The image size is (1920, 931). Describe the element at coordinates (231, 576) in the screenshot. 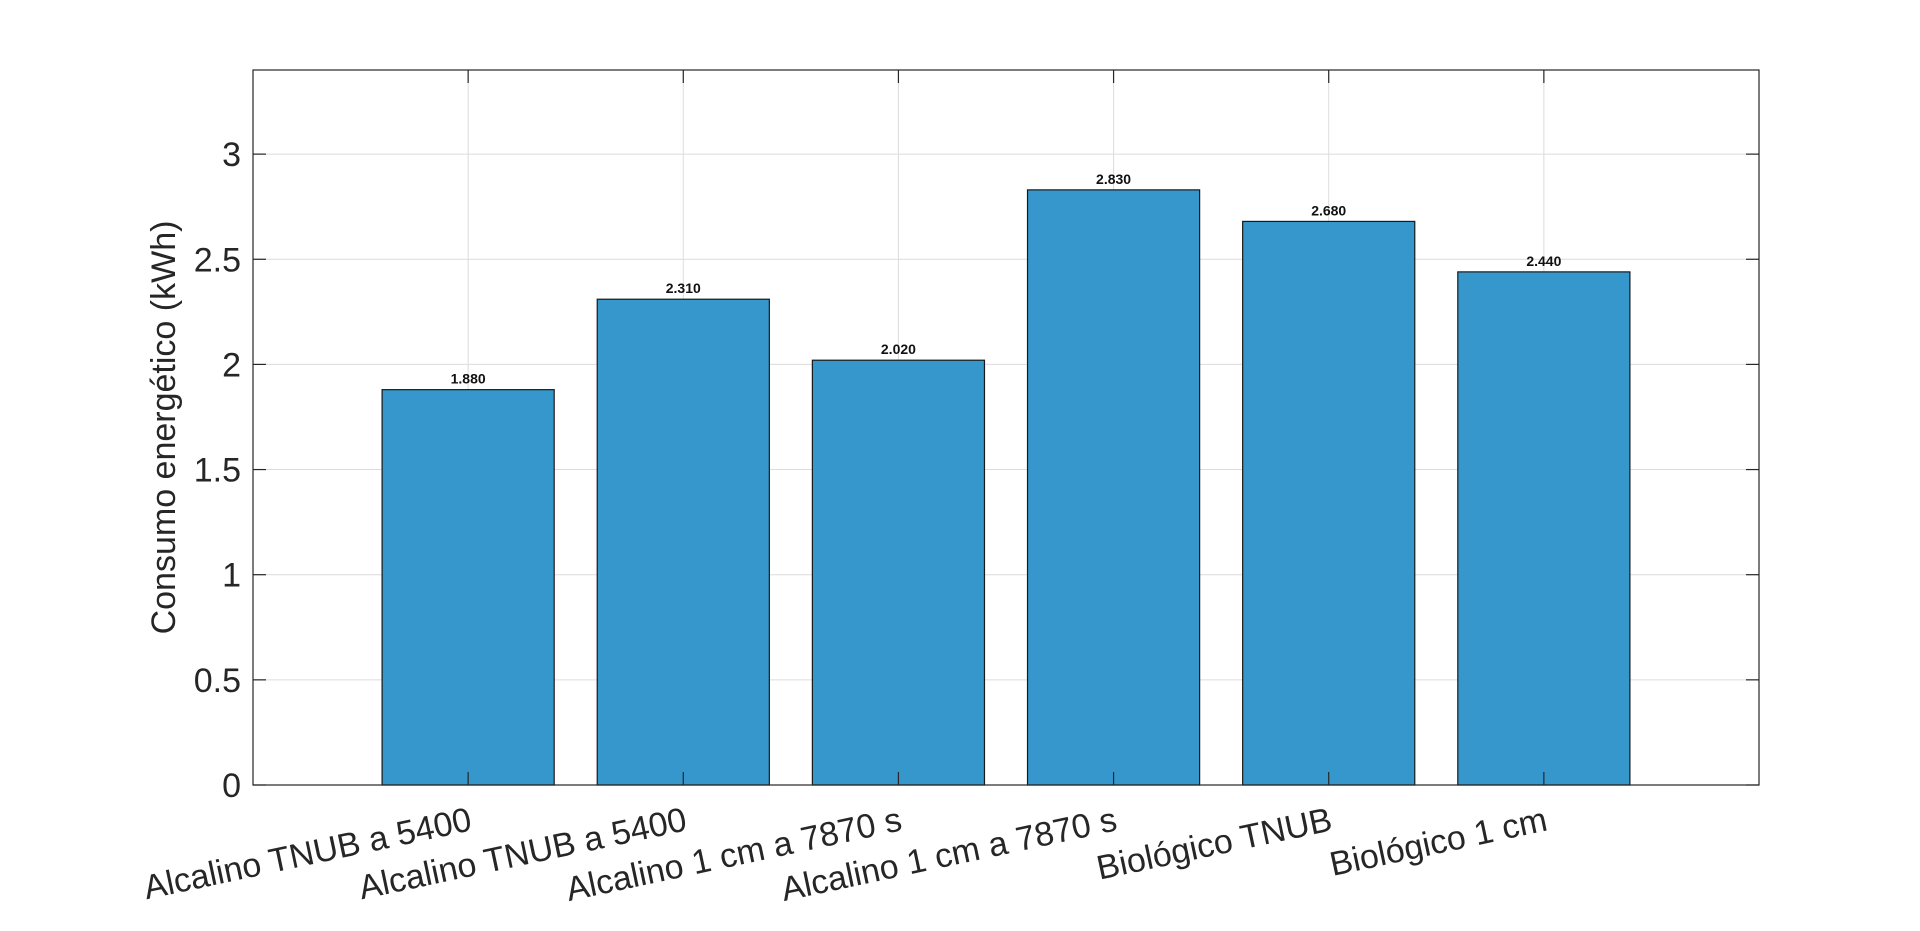

I see `y-tick-label: 1` at that location.